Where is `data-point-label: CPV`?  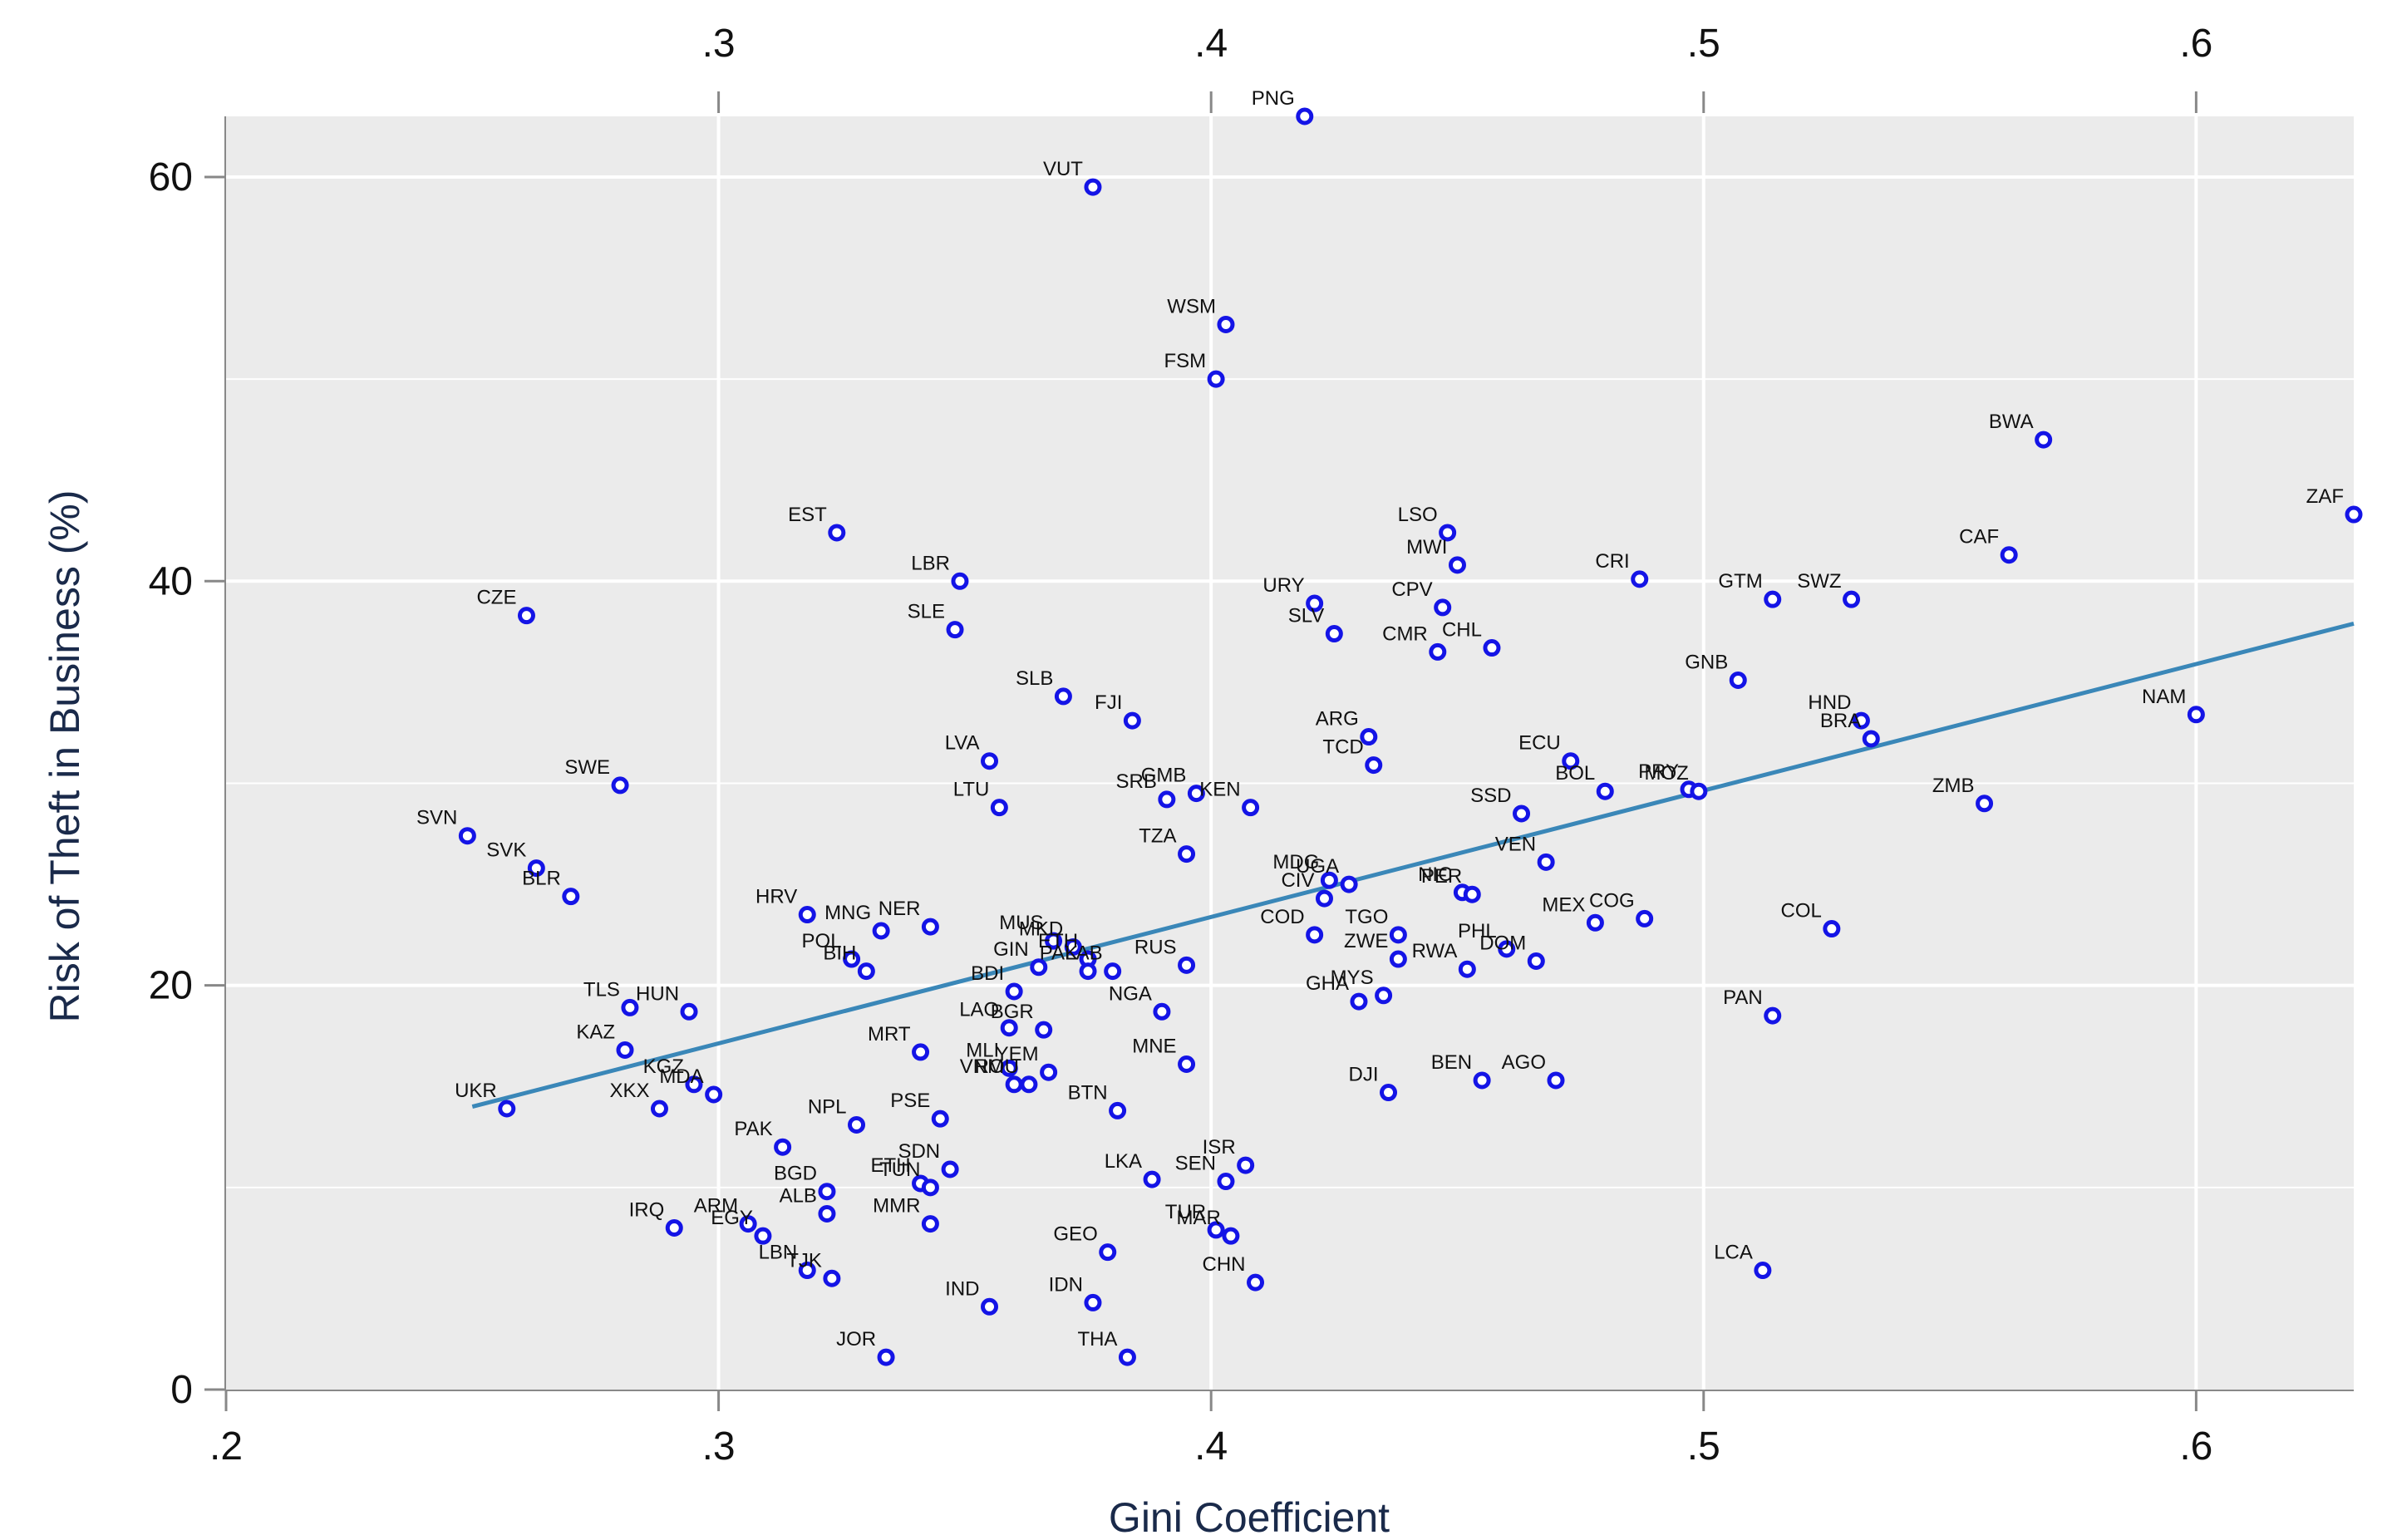
data-point-label: CPV is located at coordinates (1411, 589).